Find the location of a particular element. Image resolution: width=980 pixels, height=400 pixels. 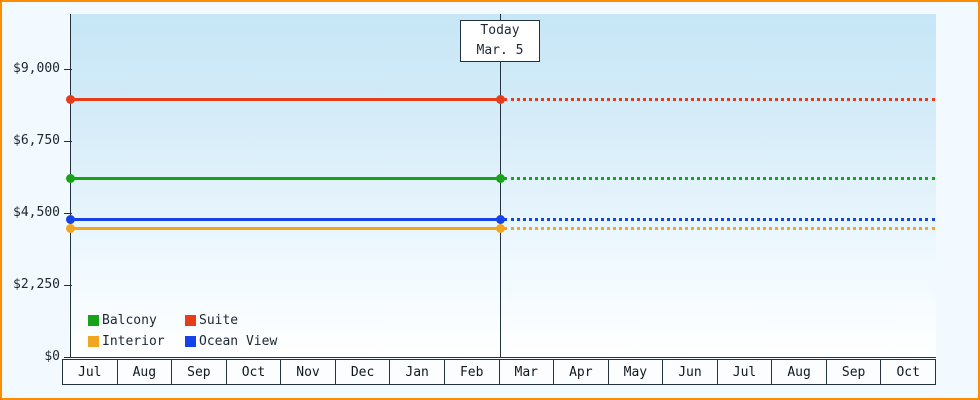

month-label: Feb is located at coordinates (471, 372).